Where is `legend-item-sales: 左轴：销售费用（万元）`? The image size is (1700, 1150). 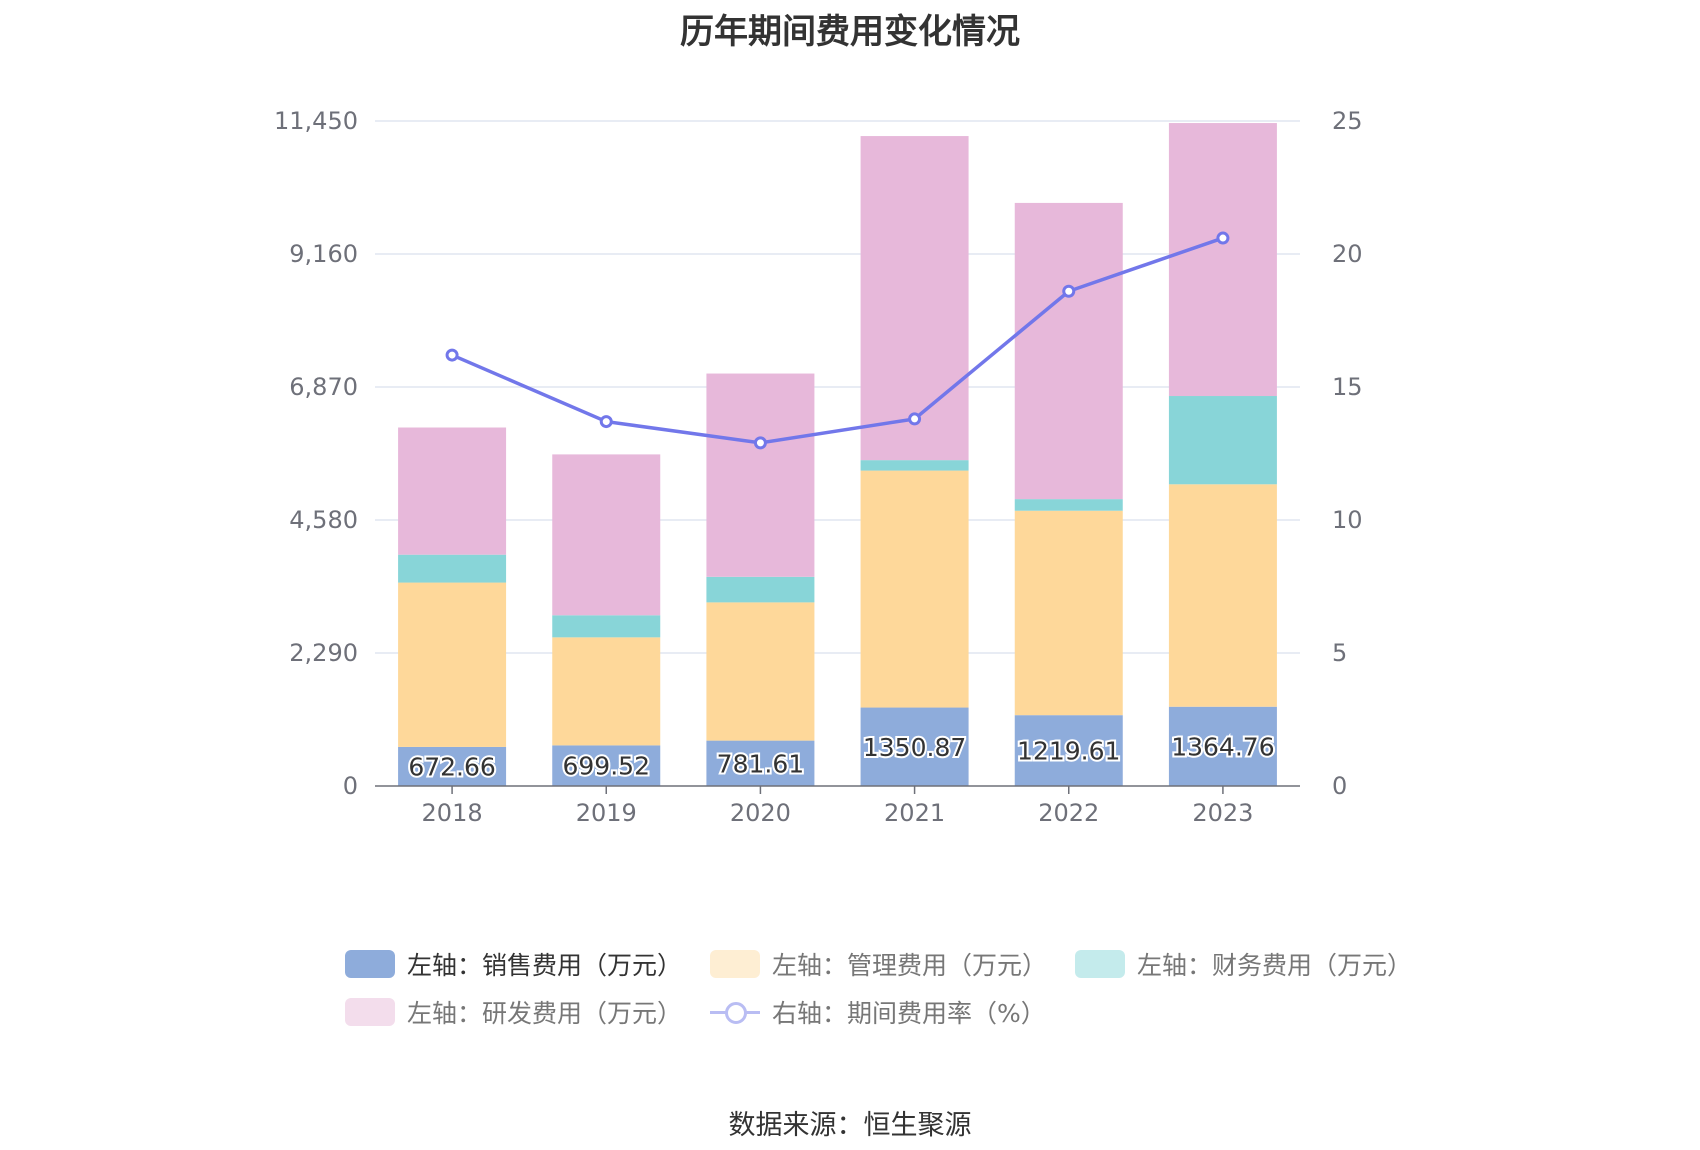 legend-item-sales: 左轴：销售费用（万元） is located at coordinates (513, 964).